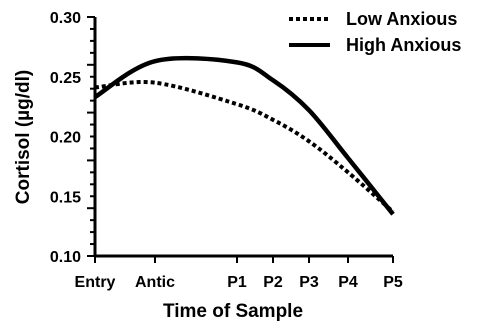 The width and height of the screenshot is (497, 323). Describe the element at coordinates (65, 78) in the screenshot. I see `y-tick-label: 0.25` at that location.